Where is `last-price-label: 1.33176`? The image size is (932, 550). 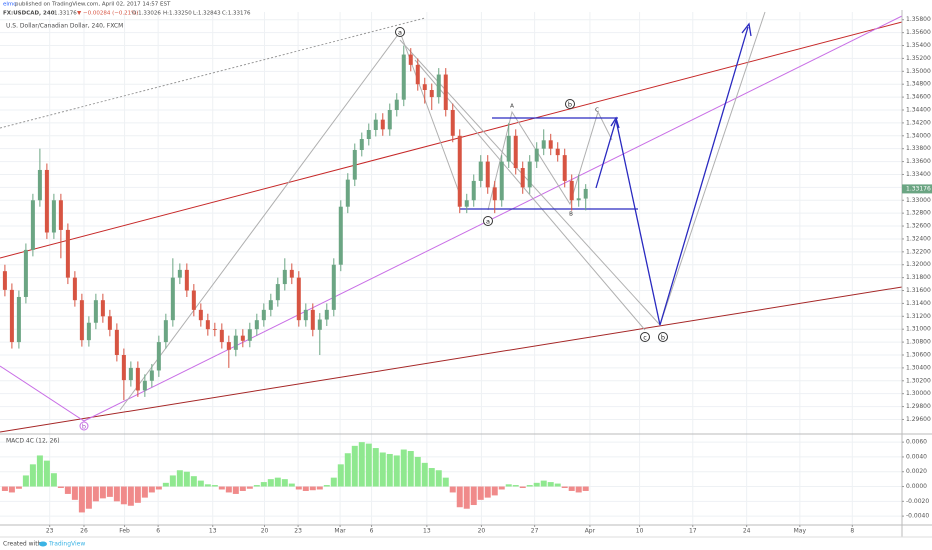
last-price-label: 1.33176 is located at coordinates (918, 188).